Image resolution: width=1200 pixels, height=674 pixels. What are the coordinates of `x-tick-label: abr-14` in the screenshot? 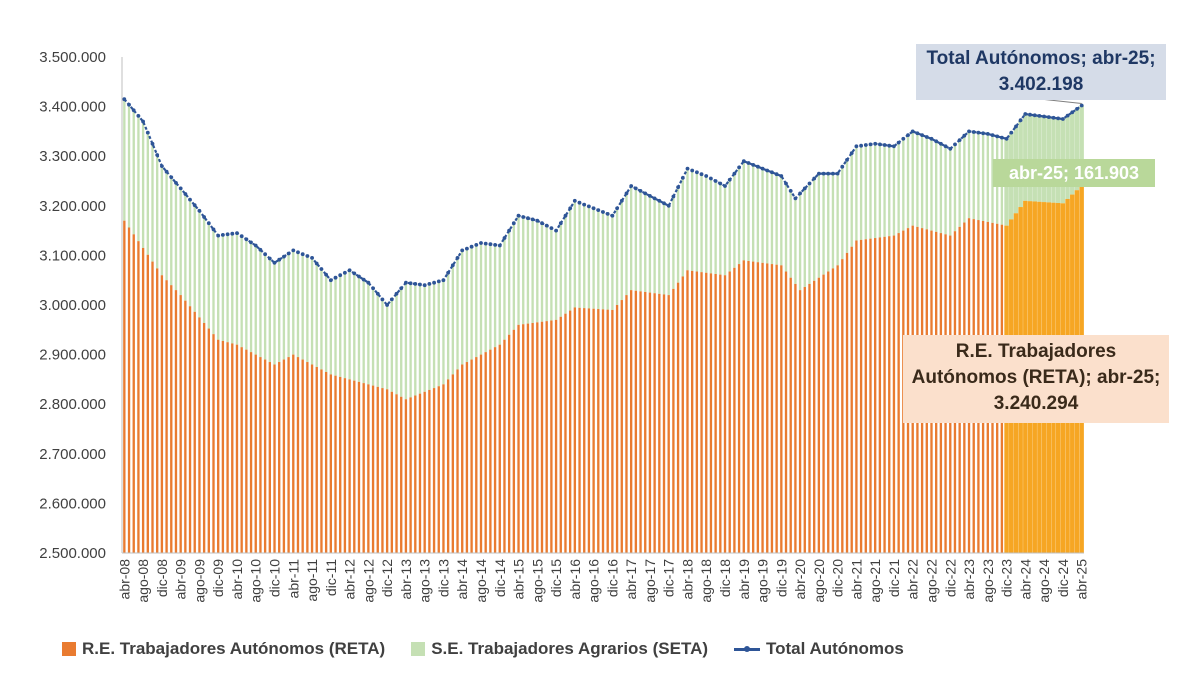 It's located at (462, 579).